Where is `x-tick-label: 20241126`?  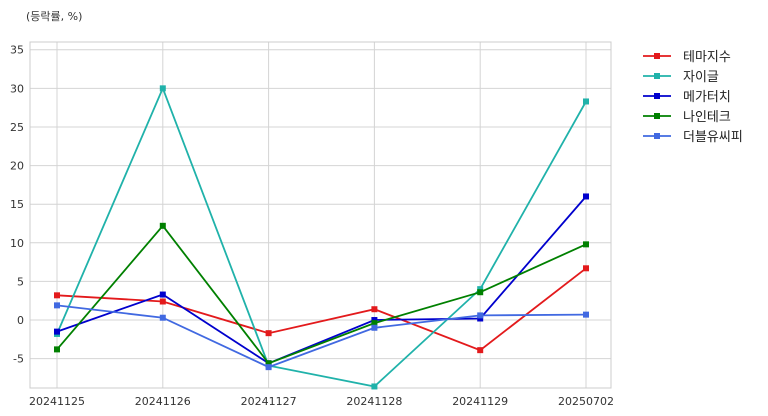 x-tick-label: 20241126 is located at coordinates (163, 401).